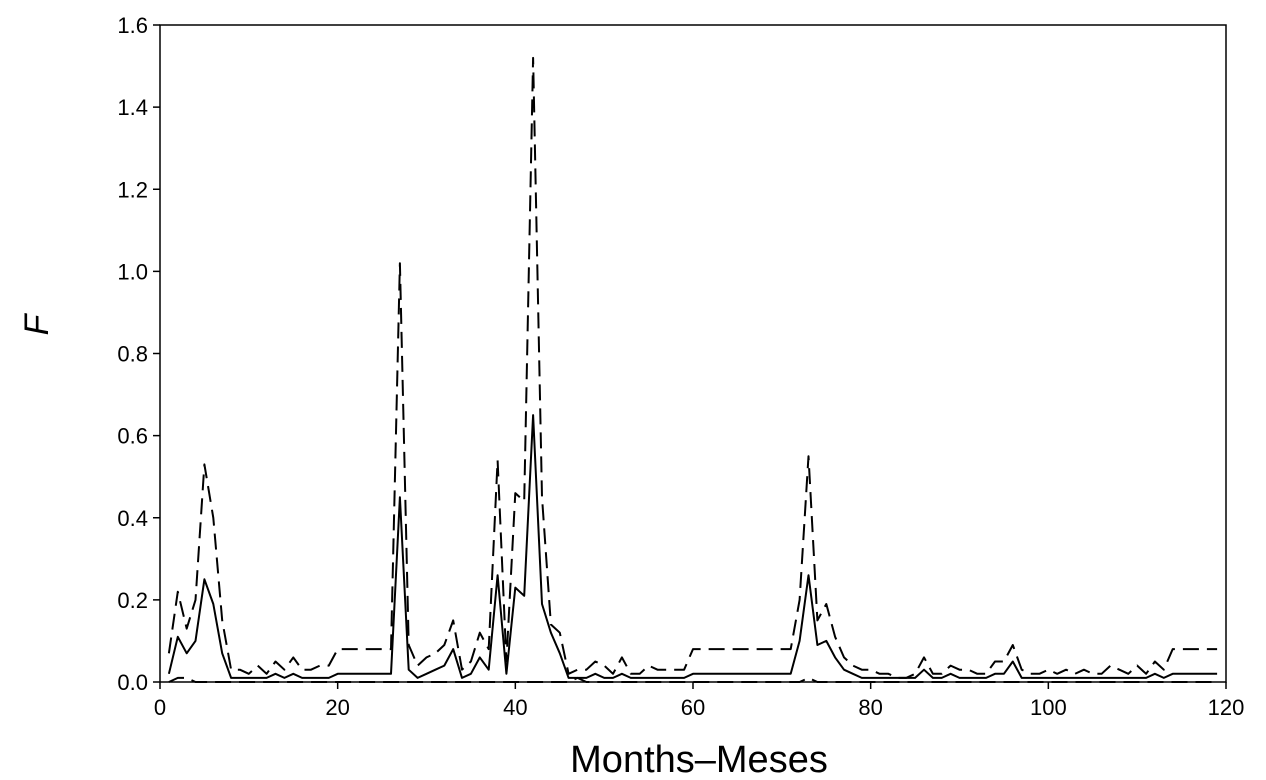 The image size is (1266, 780). What do you see at coordinates (132, 354) in the screenshot?
I see `y-tick-label: 0.8` at bounding box center [132, 354].